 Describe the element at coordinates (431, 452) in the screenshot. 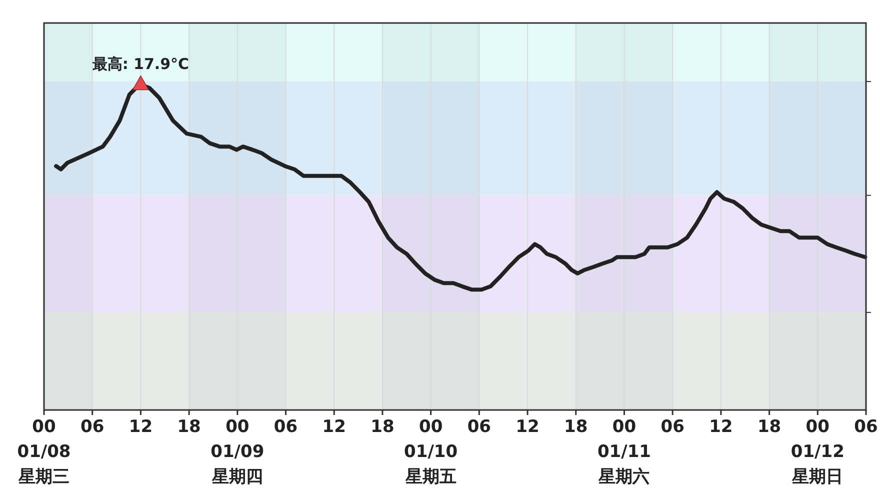

I see `x-tick-label: 00 01/10 星期五` at that location.